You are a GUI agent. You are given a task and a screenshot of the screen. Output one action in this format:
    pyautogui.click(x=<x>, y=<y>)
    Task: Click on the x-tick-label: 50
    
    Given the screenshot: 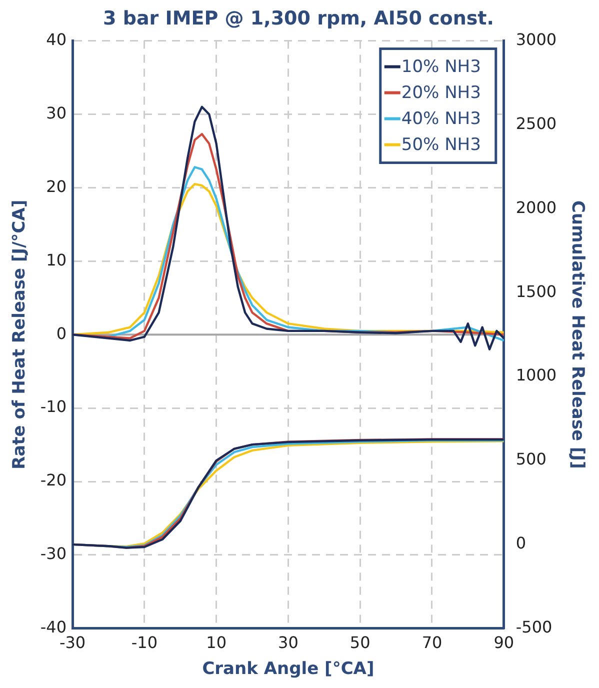 What is the action you would take?
    pyautogui.click(x=360, y=642)
    